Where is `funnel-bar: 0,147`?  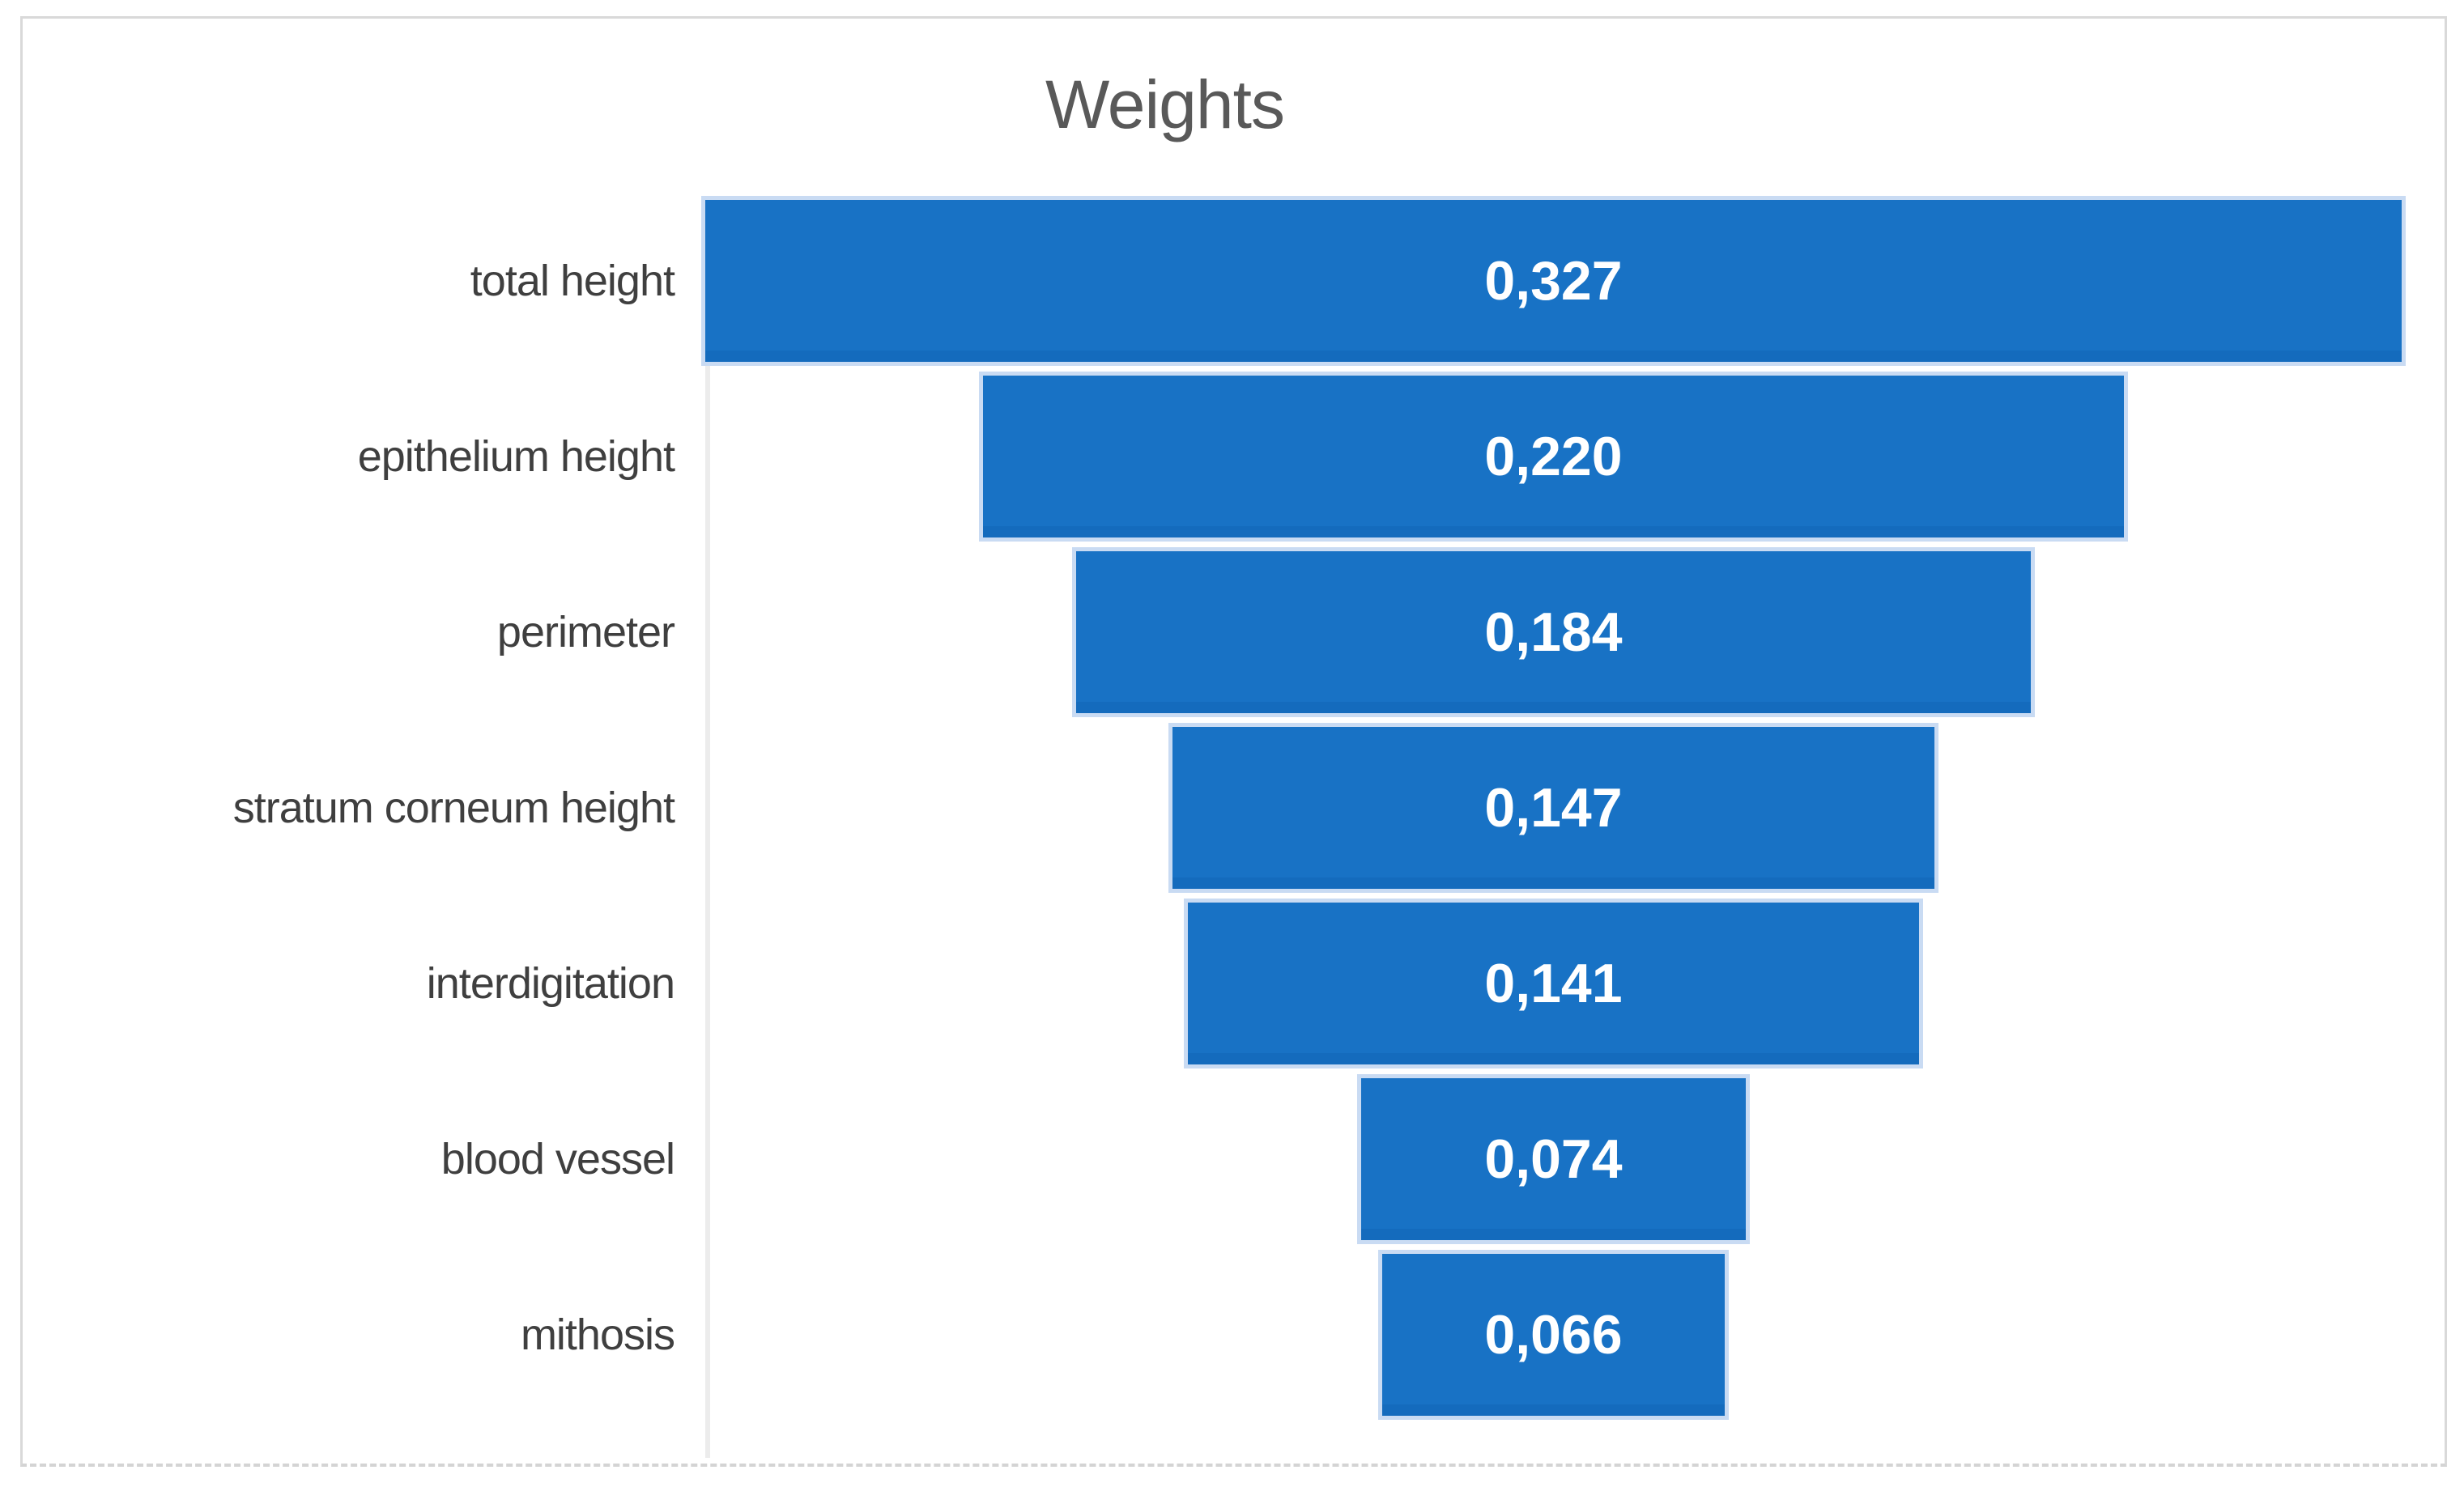
funnel-bar: 0,147 is located at coordinates (1553, 808).